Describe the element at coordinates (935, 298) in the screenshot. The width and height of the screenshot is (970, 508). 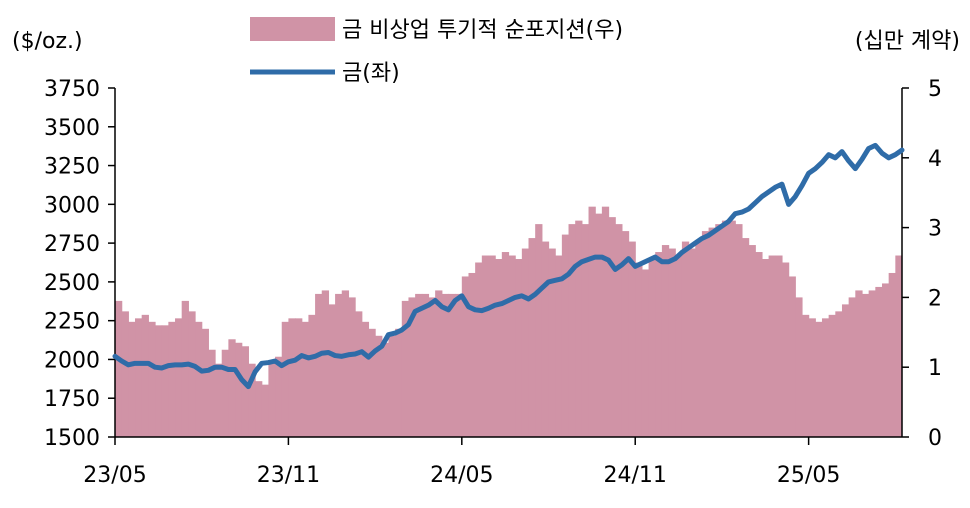
I see `right-tick-label: 2` at that location.